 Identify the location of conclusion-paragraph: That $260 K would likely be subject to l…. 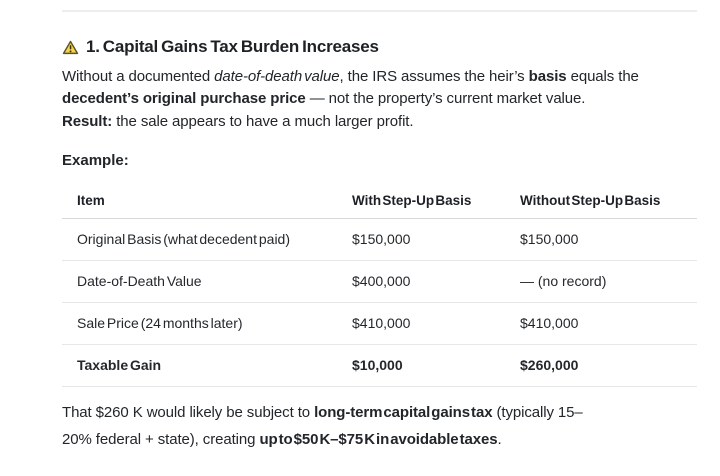
(379, 426).